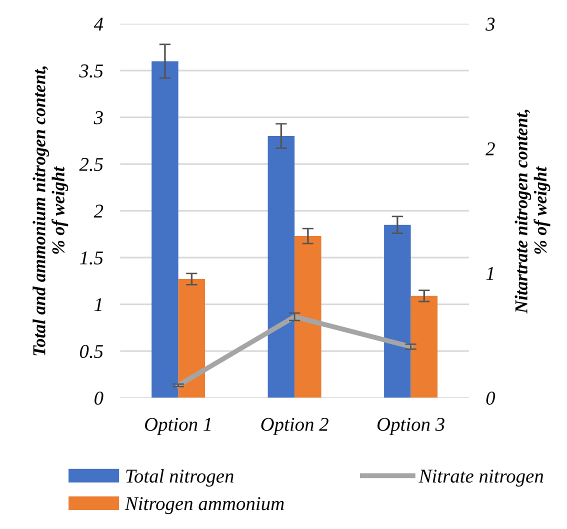 The width and height of the screenshot is (567, 529). What do you see at coordinates (180, 478) in the screenshot?
I see `legend-label: Total nitrogen` at bounding box center [180, 478].